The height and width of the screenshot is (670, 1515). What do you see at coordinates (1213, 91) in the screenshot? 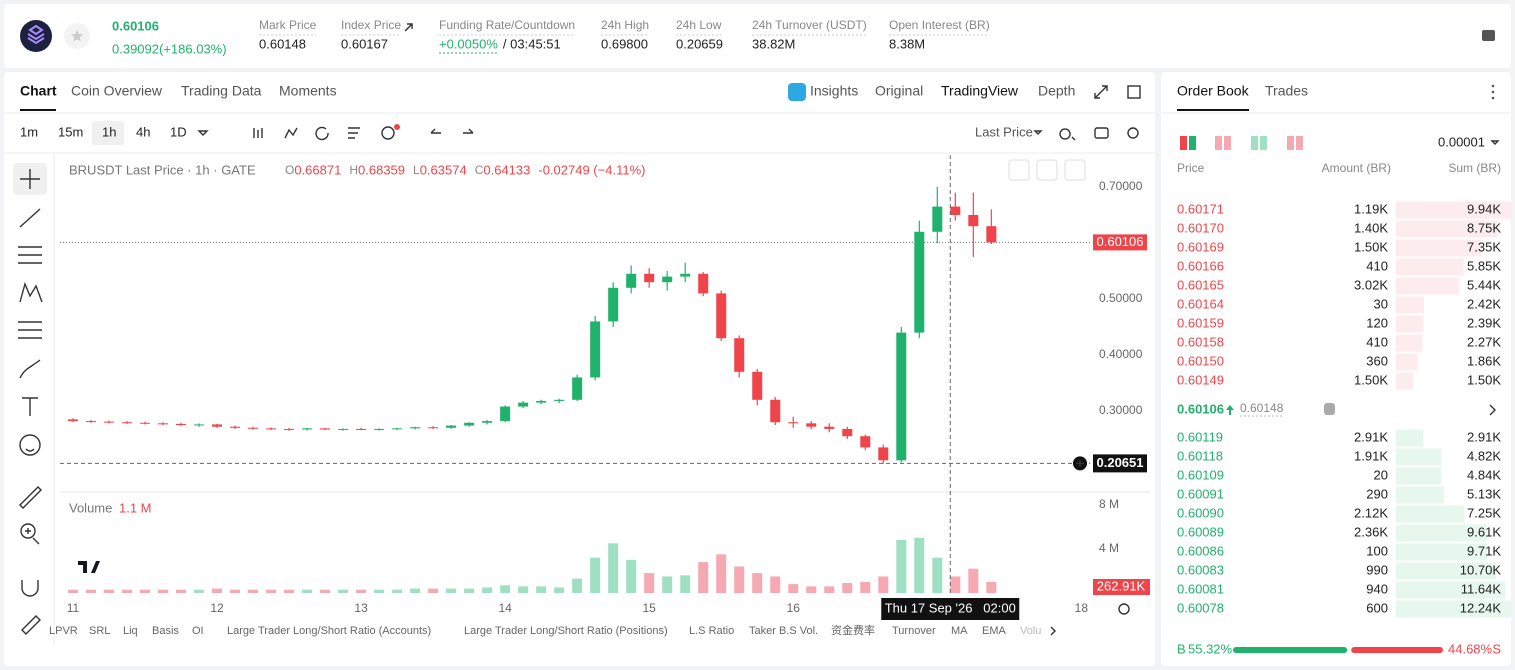
I see `order-book-tab: Order Book` at bounding box center [1213, 91].